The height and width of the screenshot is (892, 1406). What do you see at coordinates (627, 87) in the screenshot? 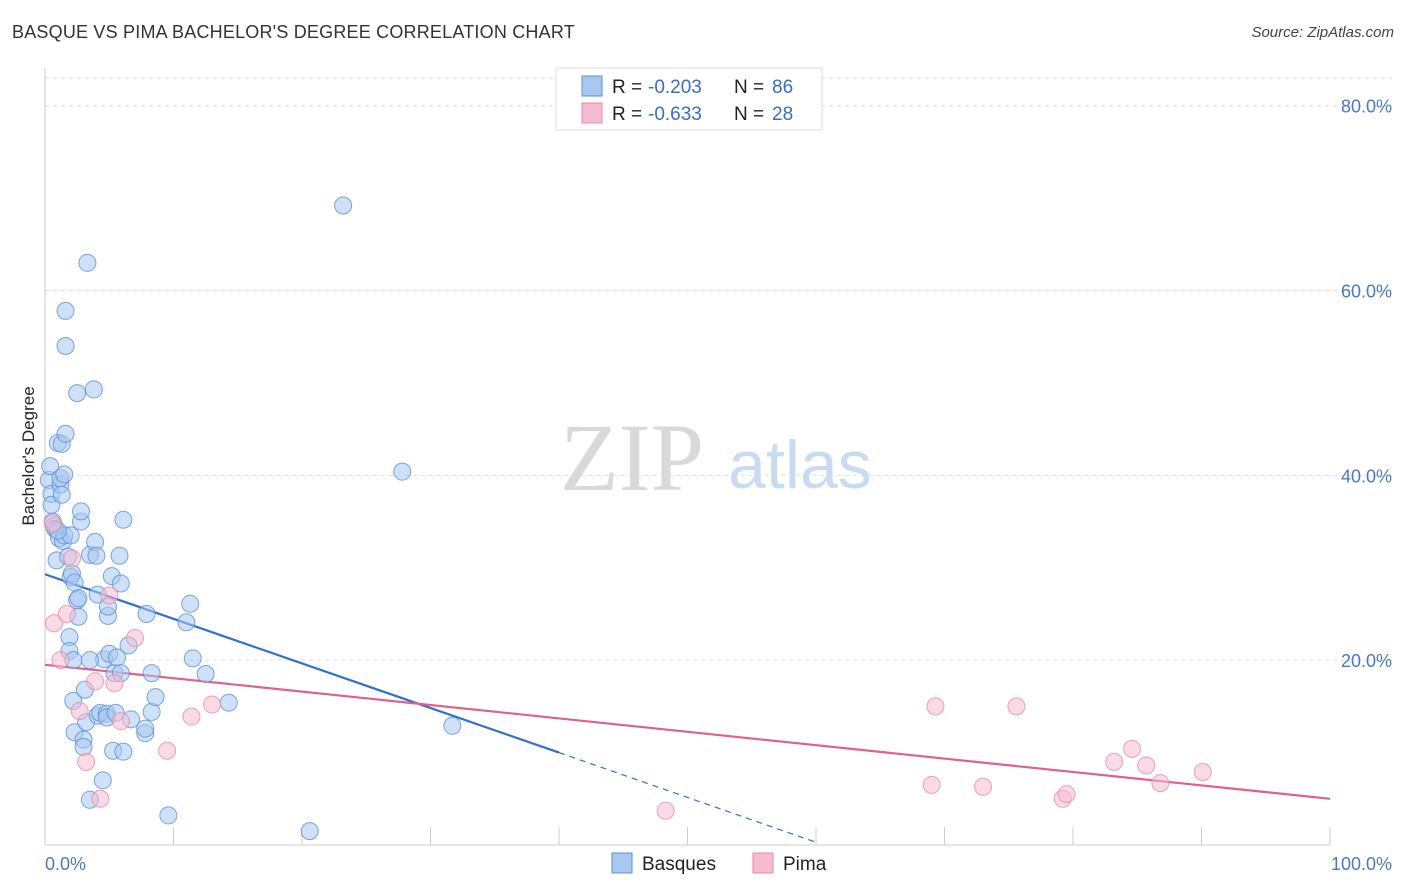
I see `legend-r-label-1: R =` at bounding box center [627, 87].